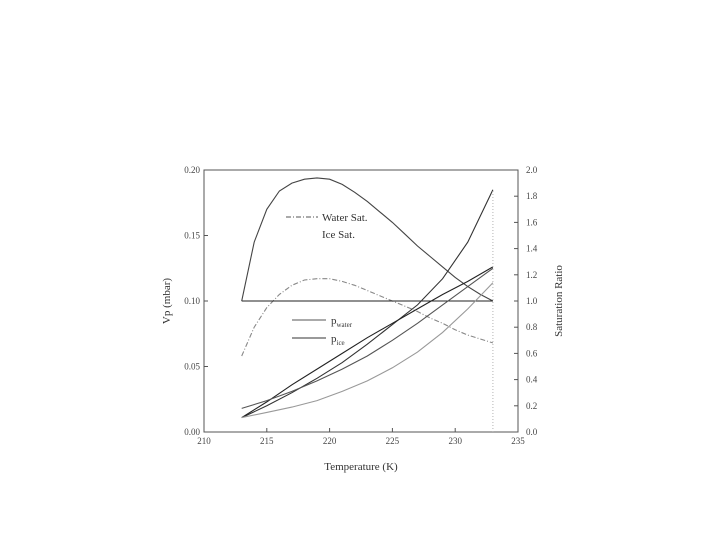  I want to click on y-right-tick-label-10: 2.0, so click(532, 170).